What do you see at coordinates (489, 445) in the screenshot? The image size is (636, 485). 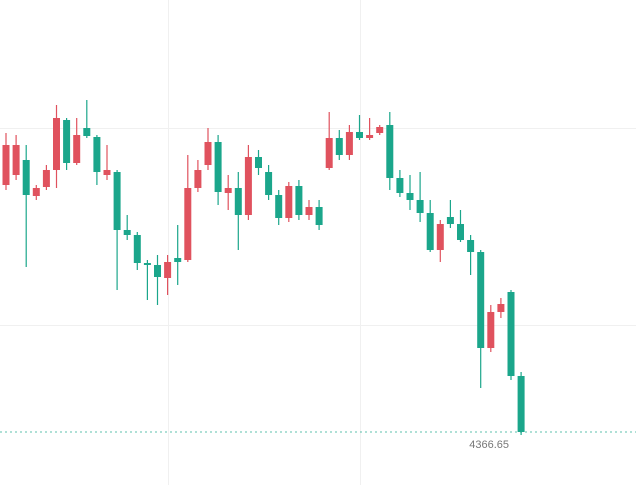 I see `last-price-label: 4366.65` at bounding box center [489, 445].